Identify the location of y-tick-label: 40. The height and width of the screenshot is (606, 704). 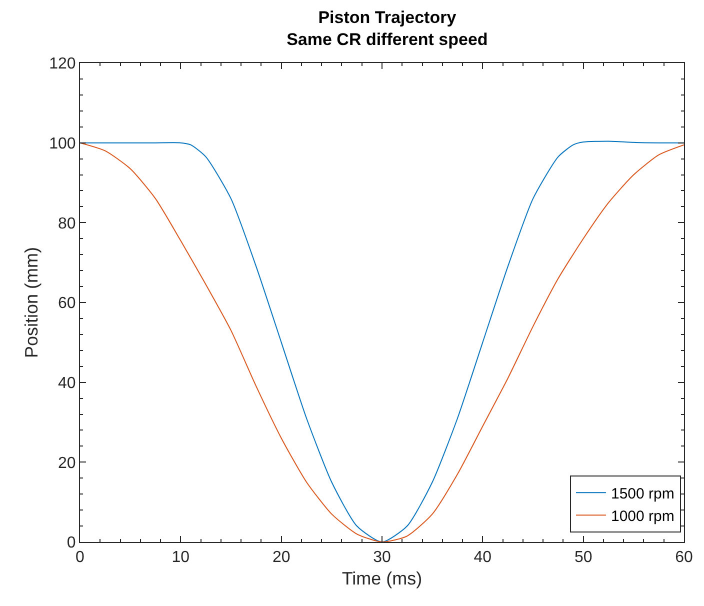
(67, 383).